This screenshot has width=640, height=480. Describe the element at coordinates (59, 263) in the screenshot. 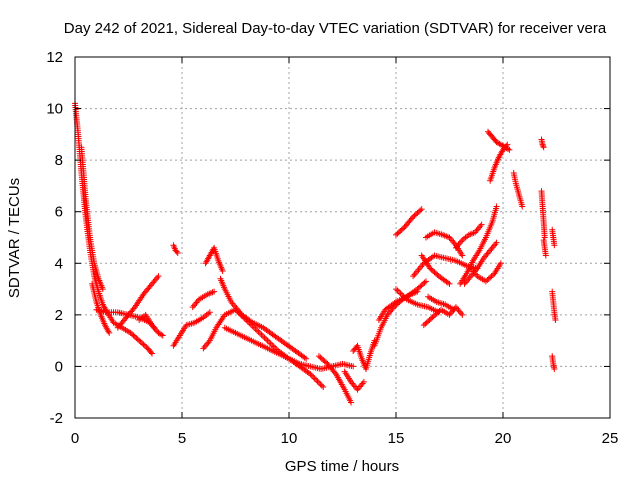

I see `y-tick-label: 4` at that location.